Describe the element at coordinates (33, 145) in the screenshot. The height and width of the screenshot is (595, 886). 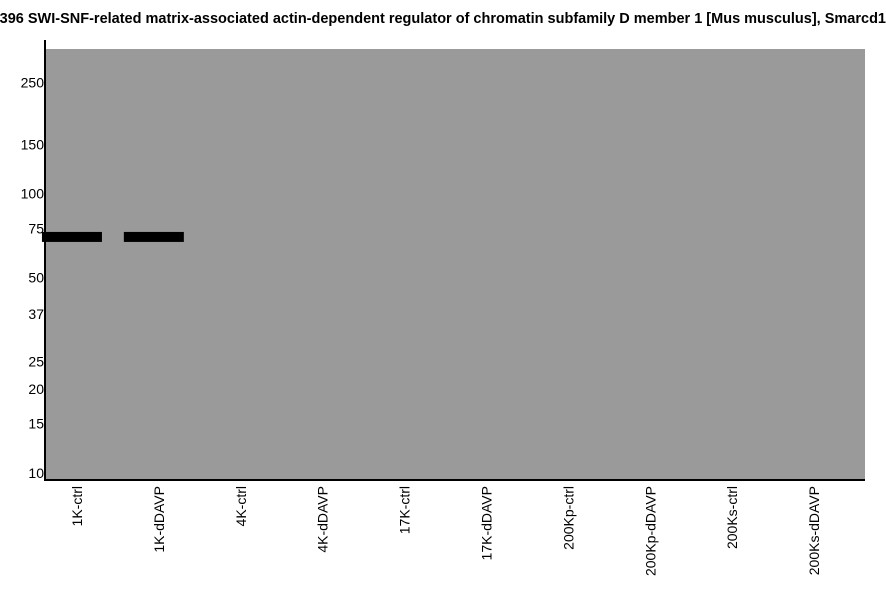
I see `y-tick-label: 150` at that location.